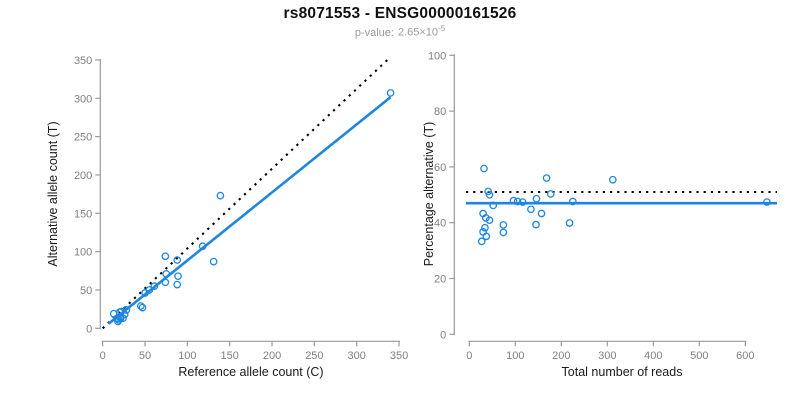  I want to click on figure-title: rs8071553 - ENSG00000161526, so click(400, 13).